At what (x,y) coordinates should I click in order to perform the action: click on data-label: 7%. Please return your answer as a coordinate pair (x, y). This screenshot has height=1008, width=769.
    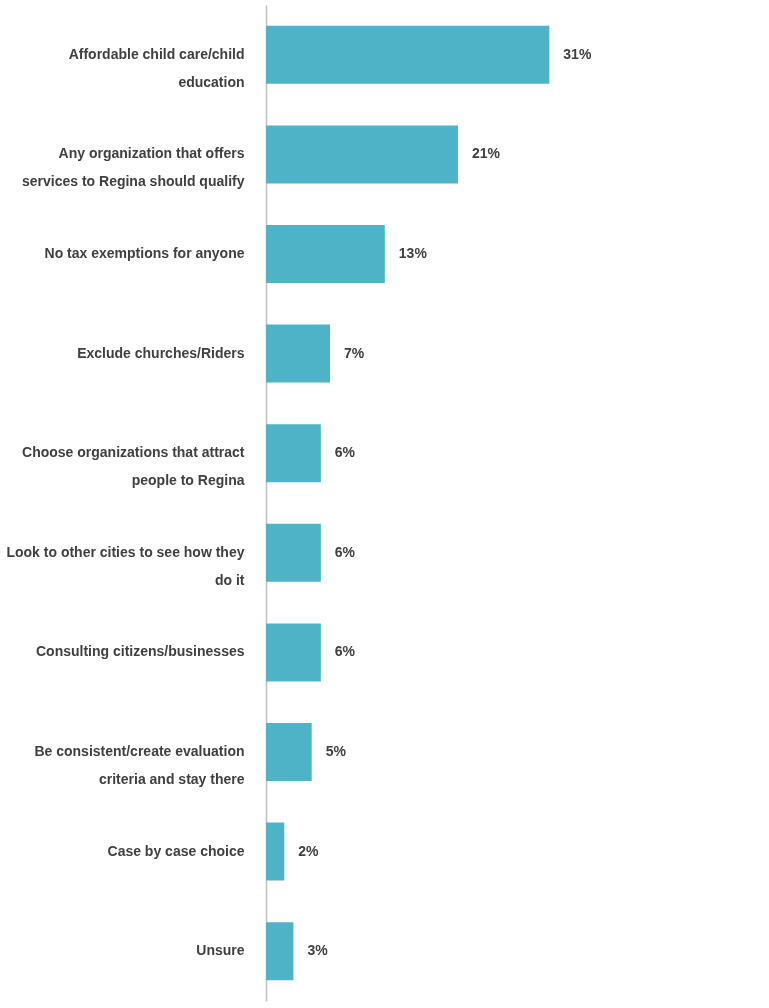
    Looking at the image, I should click on (354, 352).